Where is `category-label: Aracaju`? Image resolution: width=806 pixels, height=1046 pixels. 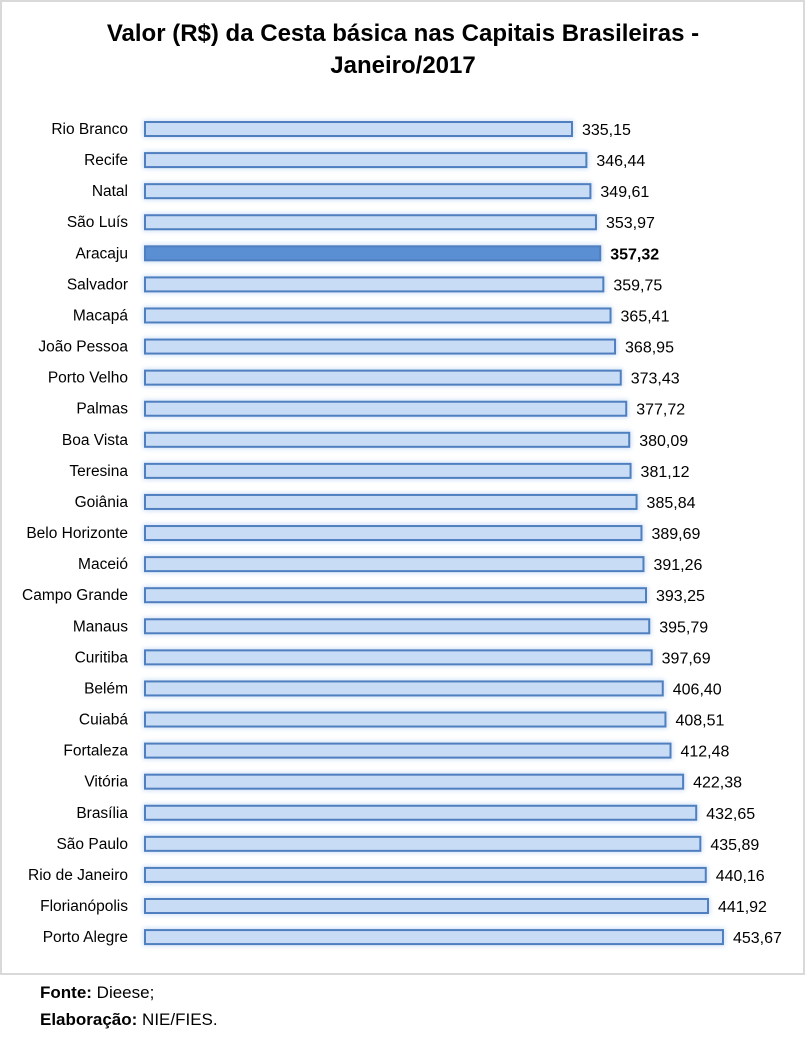 category-label: Aracaju is located at coordinates (101, 253).